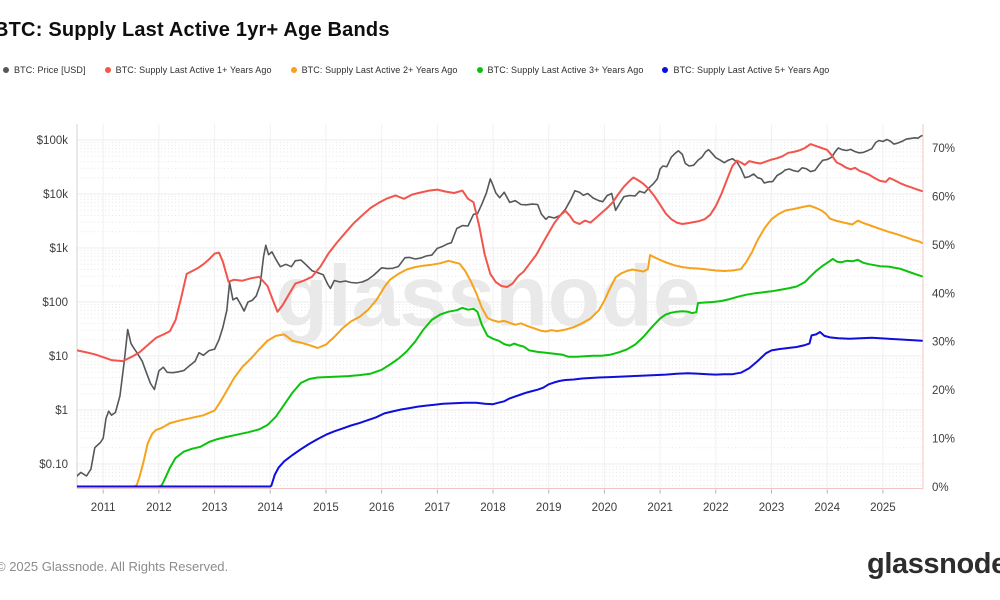 This screenshot has width=1000, height=600. What do you see at coordinates (933, 564) in the screenshot?
I see `glassnode-logo: glassnode` at bounding box center [933, 564].